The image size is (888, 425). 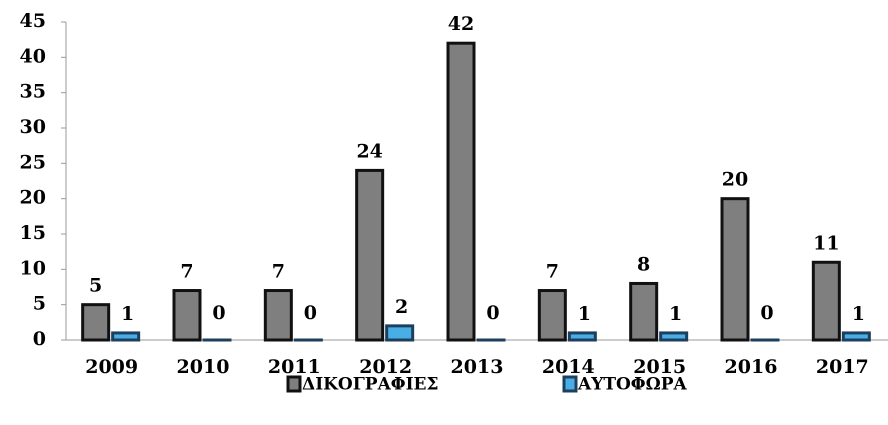 I want to click on data-label: 5, so click(x=95, y=286).